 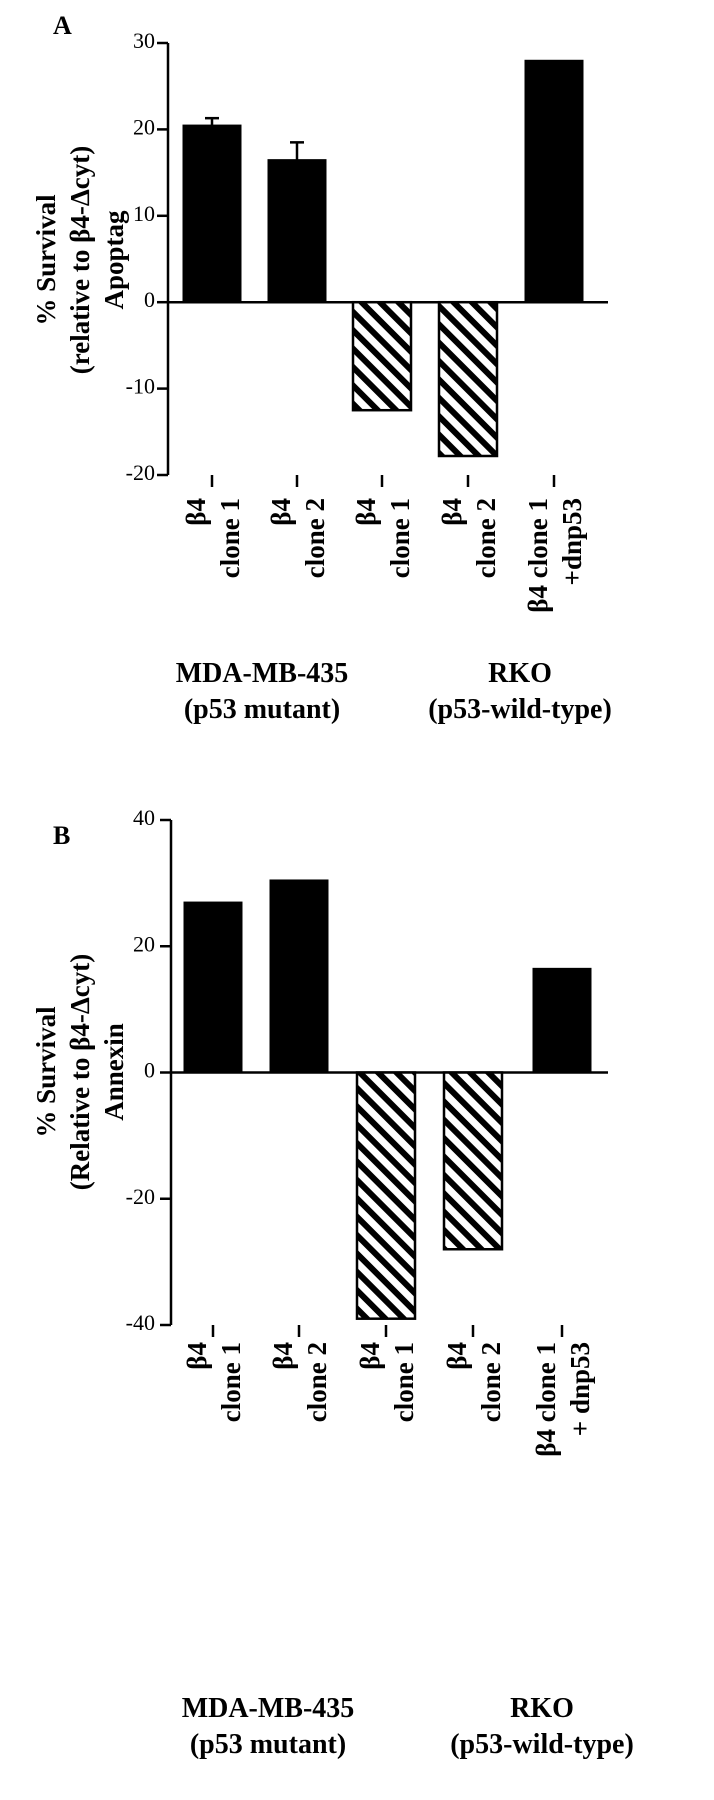 I want to click on y-axis-label: (Relative to β4-Δcyt), so click(x=80, y=1072).